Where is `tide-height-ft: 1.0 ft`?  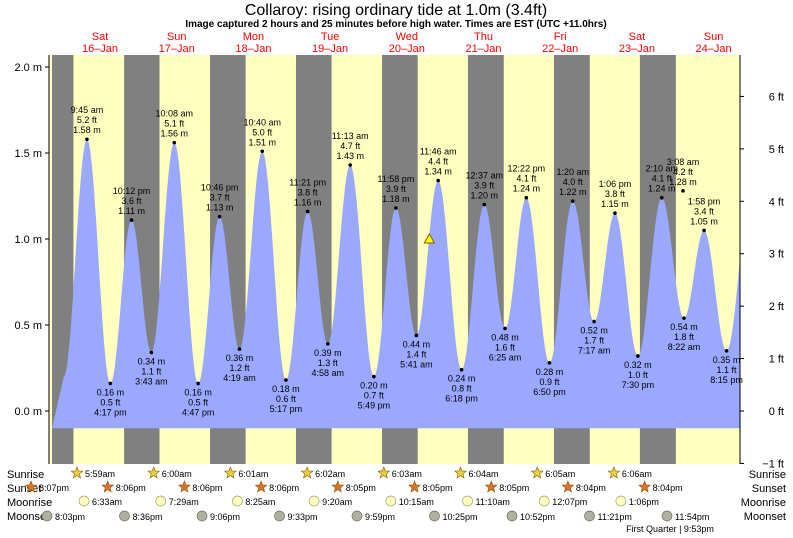 tide-height-ft: 1.0 ft is located at coordinates (638, 375).